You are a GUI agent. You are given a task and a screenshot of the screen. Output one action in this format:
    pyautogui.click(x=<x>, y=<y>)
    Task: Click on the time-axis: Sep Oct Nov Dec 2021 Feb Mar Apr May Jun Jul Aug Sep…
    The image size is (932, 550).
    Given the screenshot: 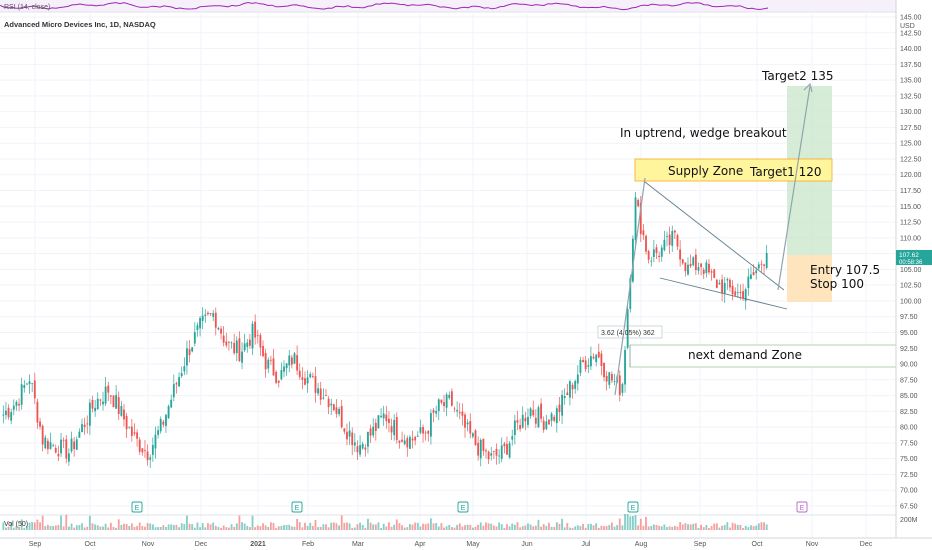 What is the action you would take?
    pyautogui.click(x=466, y=542)
    